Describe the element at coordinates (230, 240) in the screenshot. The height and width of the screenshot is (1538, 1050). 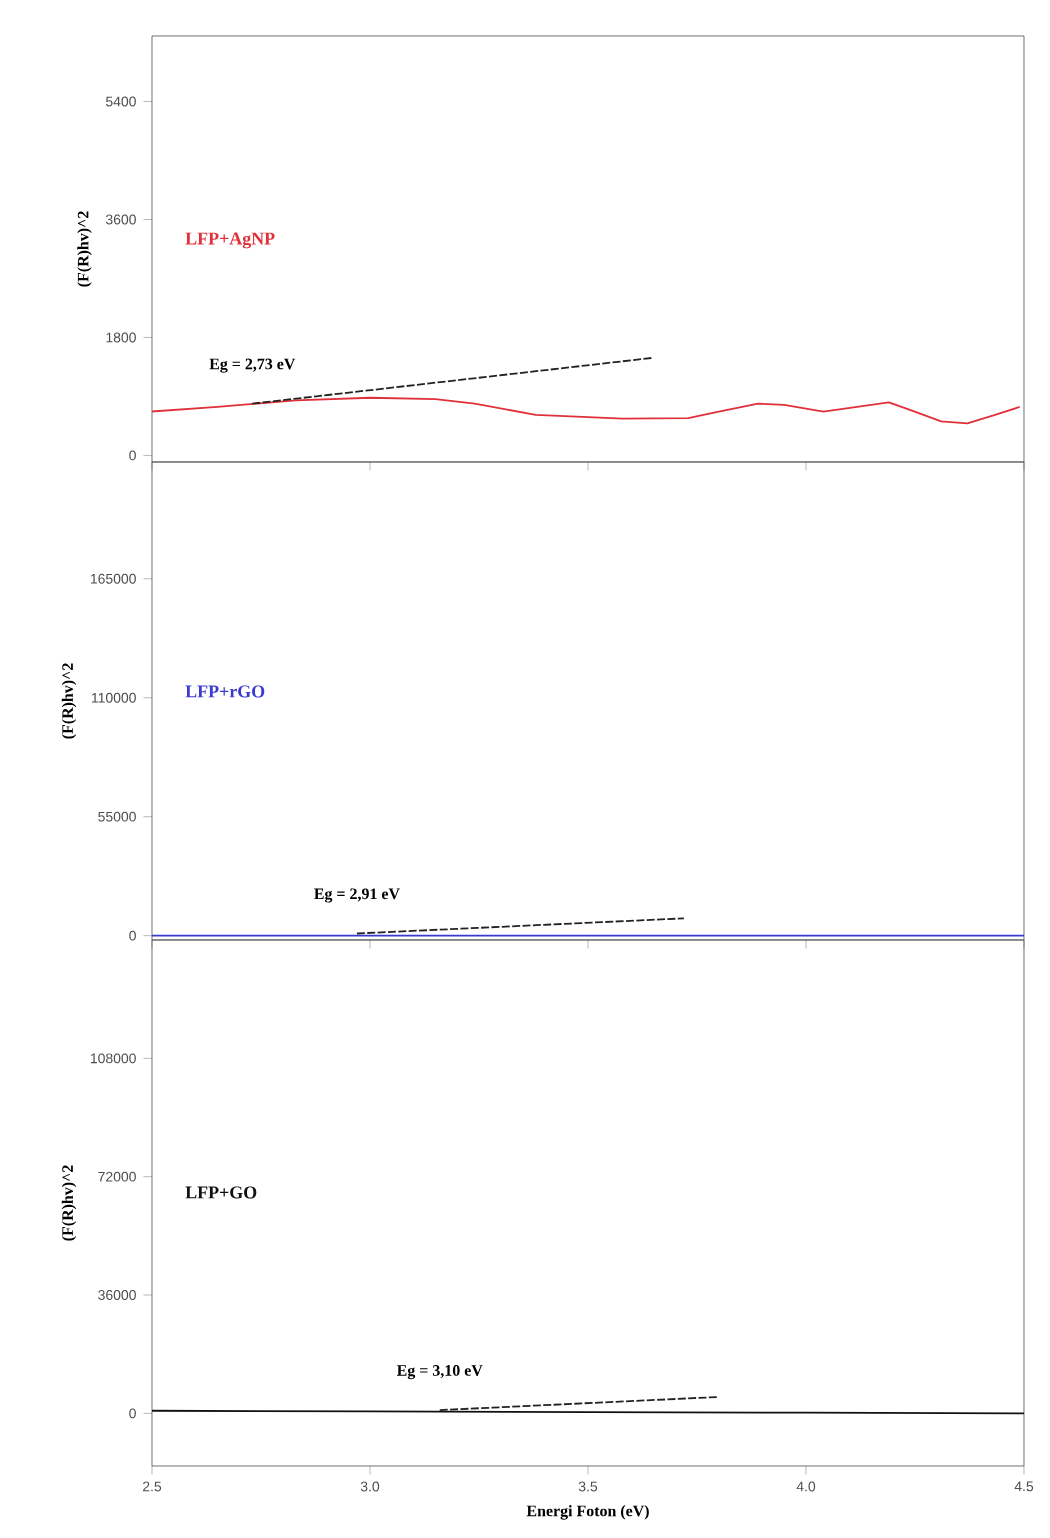
I see `text: LFP+AgNP` at that location.